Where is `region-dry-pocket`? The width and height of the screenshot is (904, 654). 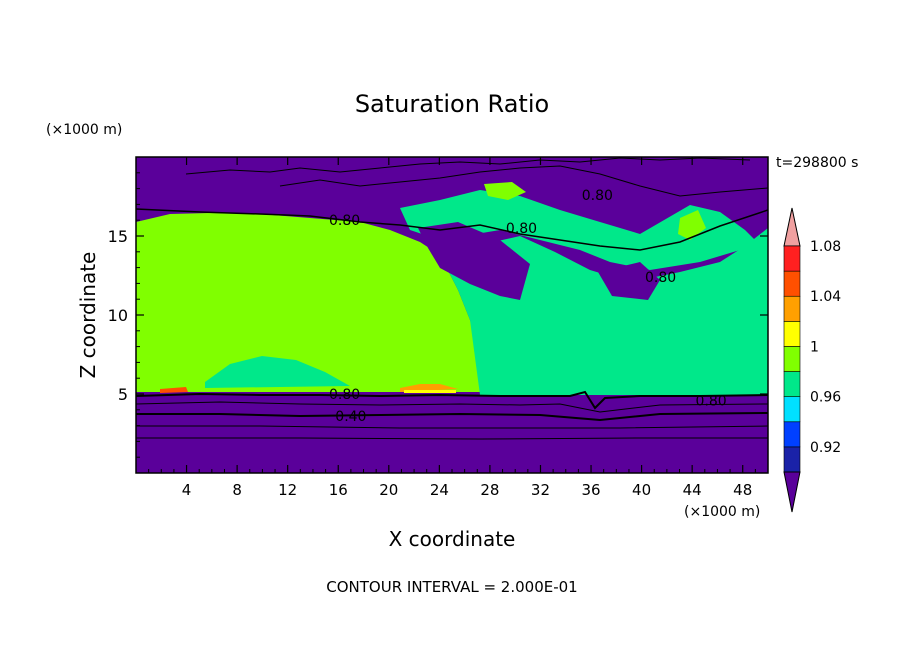
region-dry-pocket is located at coordinates (474, 261).